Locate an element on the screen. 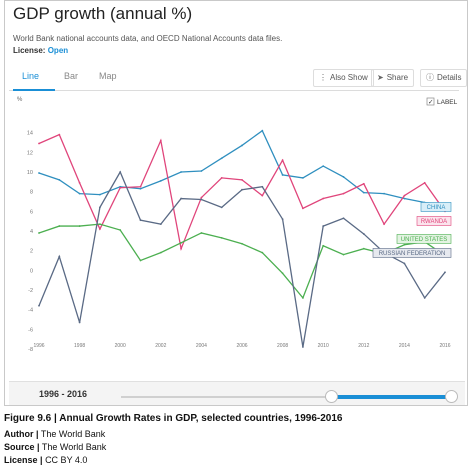 The width and height of the screenshot is (474, 466). details-button: ⓘ Details is located at coordinates (444, 78).